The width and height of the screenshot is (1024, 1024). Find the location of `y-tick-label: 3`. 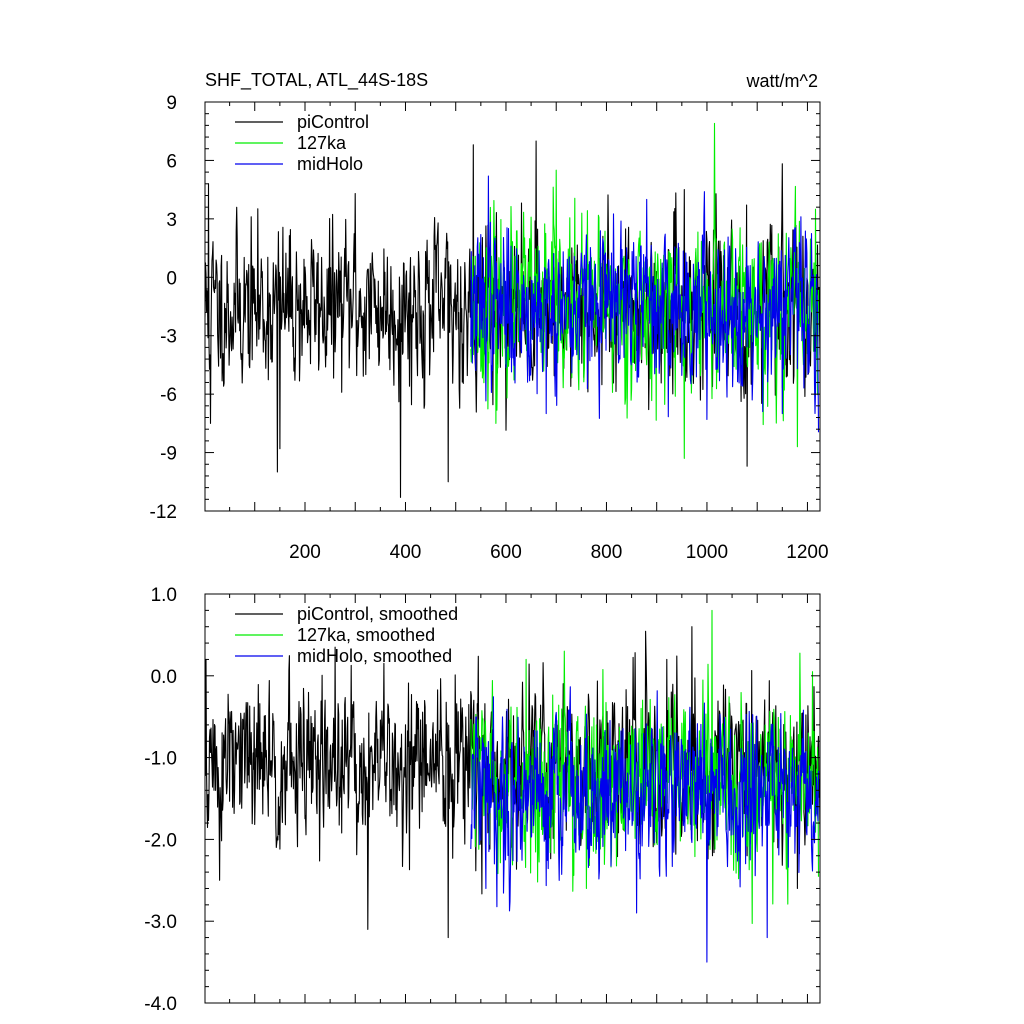

y-tick-label: 3 is located at coordinates (171, 220).